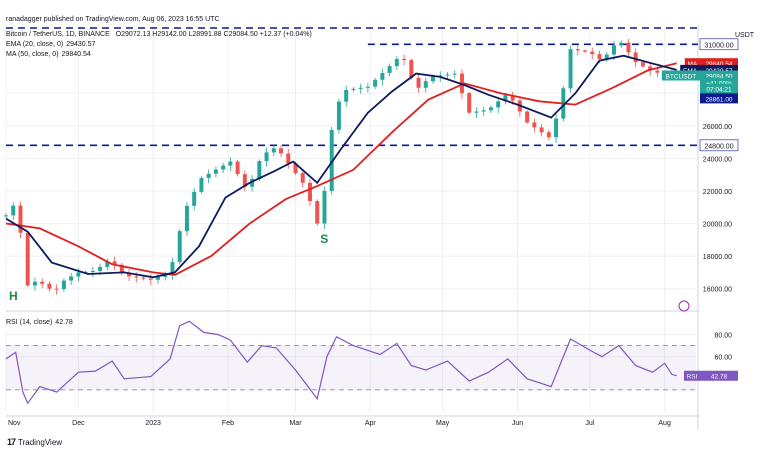  I want to click on annotation-s: S, so click(324, 239).